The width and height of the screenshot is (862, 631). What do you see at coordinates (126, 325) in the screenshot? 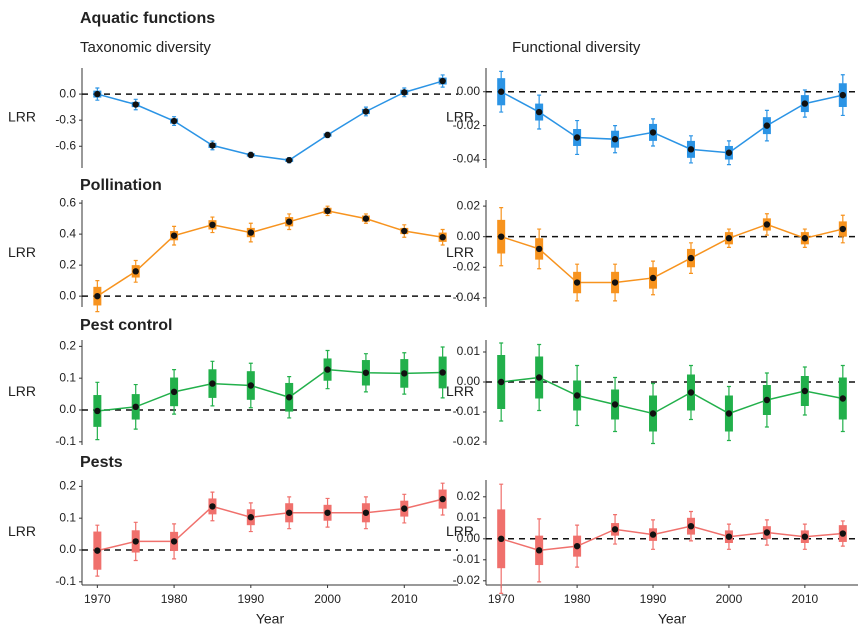
I see `panel-title: Pest control` at bounding box center [126, 325].